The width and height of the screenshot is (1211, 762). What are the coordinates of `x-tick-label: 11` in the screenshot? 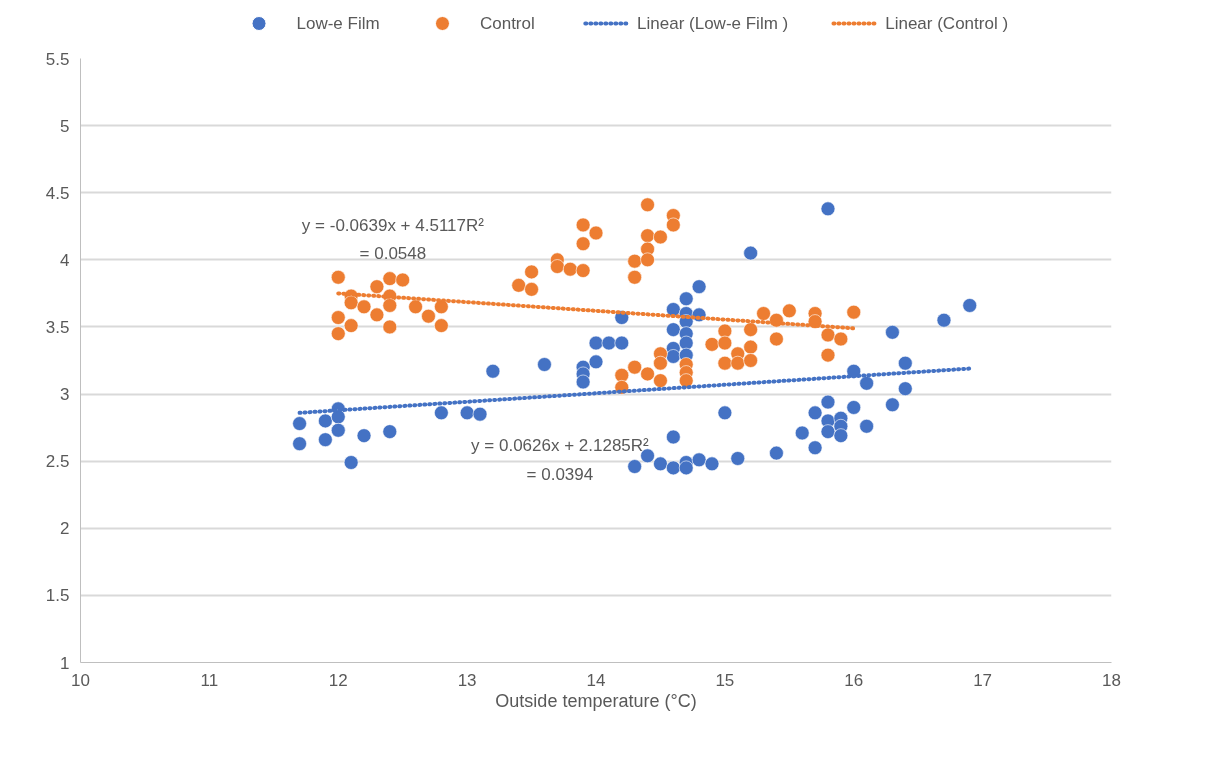 It's located at (209, 680).